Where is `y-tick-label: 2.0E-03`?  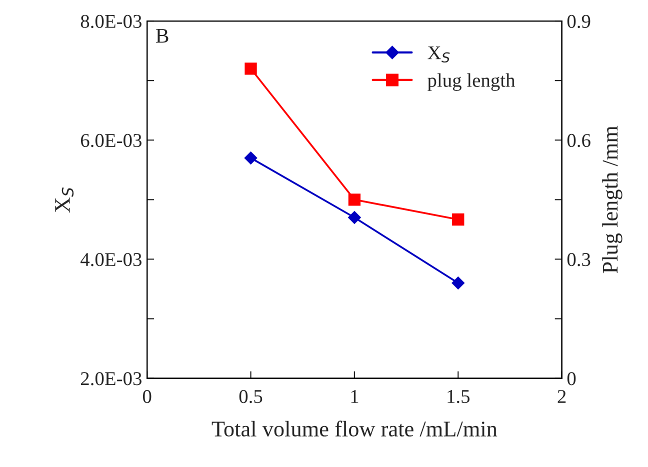 y-tick-label: 2.0E-03 is located at coordinates (111, 379).